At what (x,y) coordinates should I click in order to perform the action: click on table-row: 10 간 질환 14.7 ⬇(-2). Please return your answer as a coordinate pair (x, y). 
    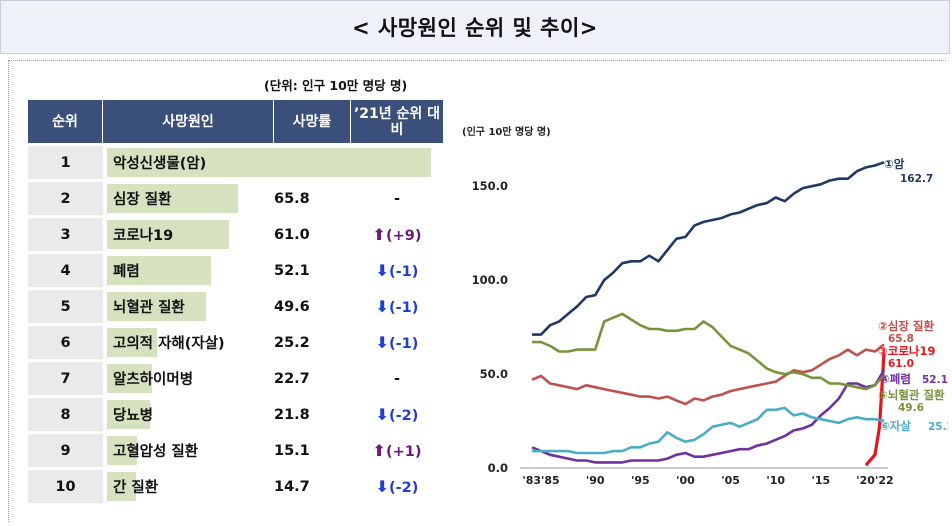
    Looking at the image, I should click on (235, 486).